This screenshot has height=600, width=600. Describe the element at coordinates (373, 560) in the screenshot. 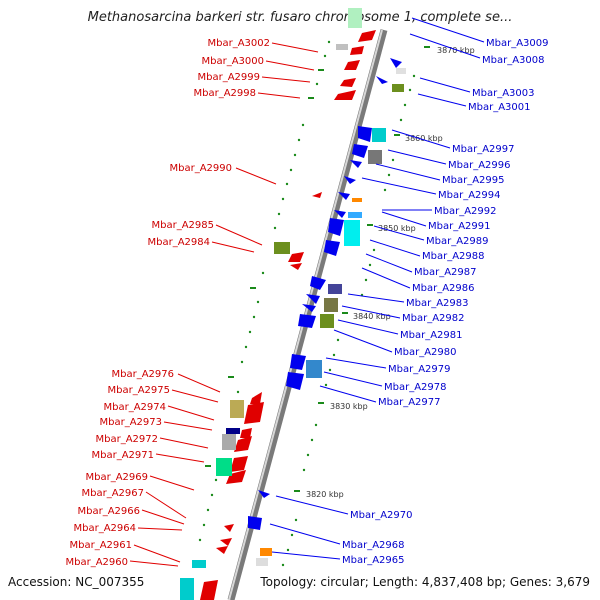

I see `gene-label: Mbar_A2965` at that location.